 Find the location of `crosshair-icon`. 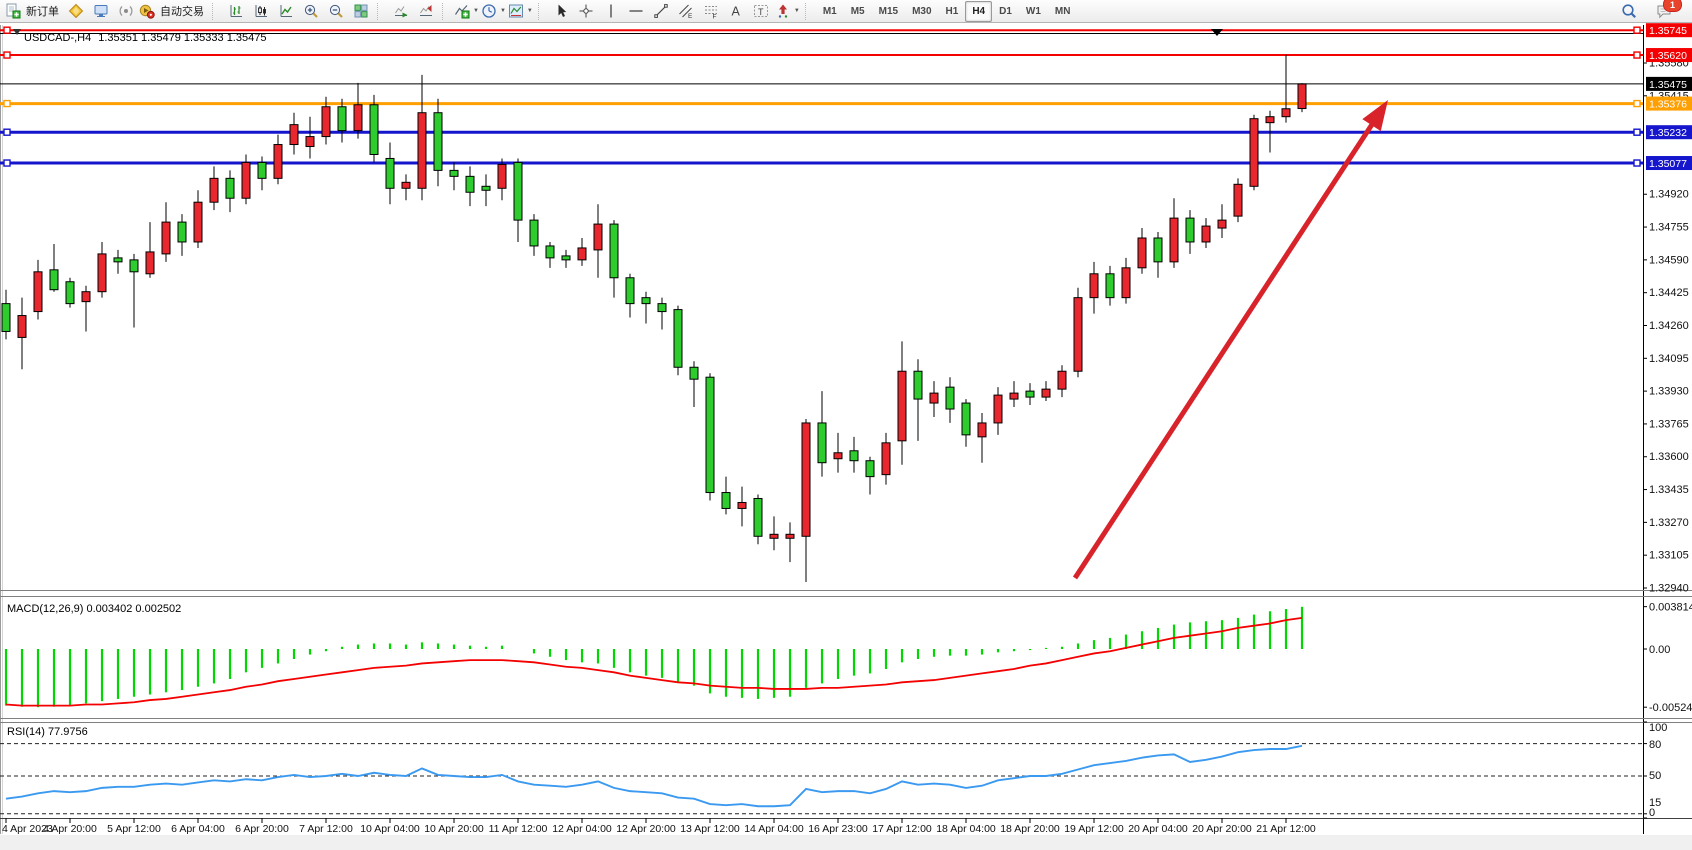

crosshair-icon is located at coordinates (586, 11).